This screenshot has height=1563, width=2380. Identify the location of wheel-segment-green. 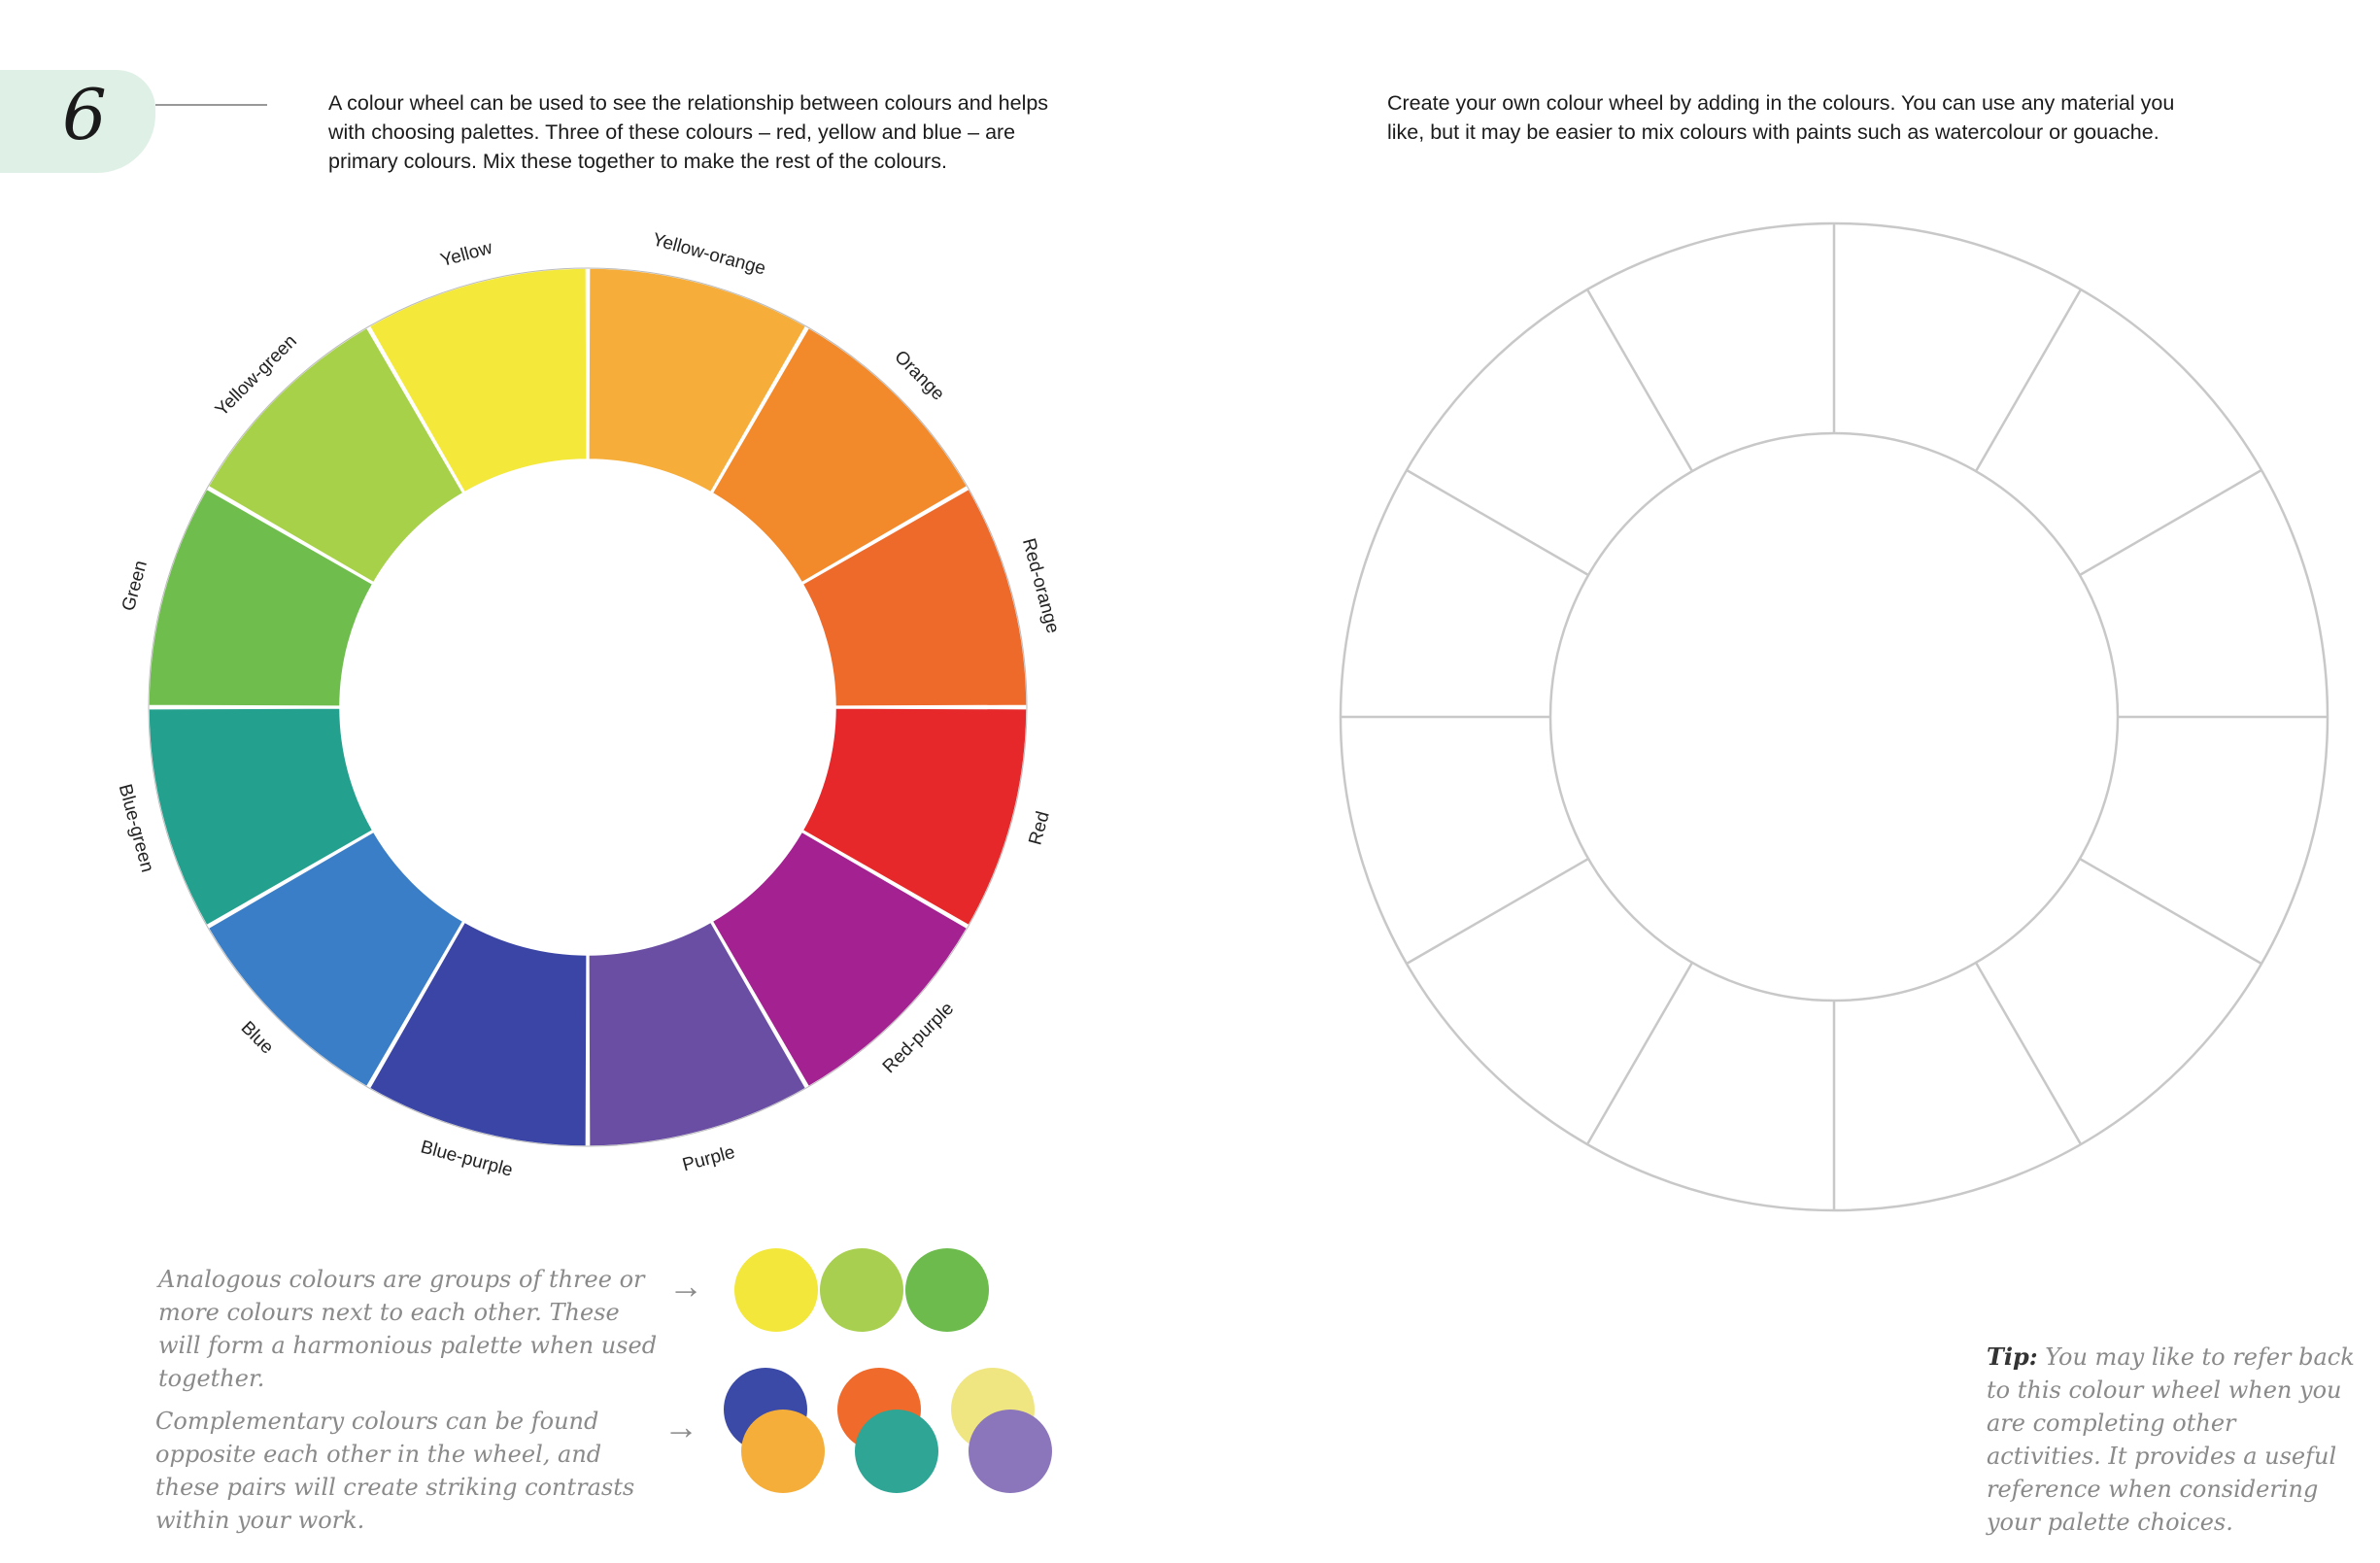
(261, 597).